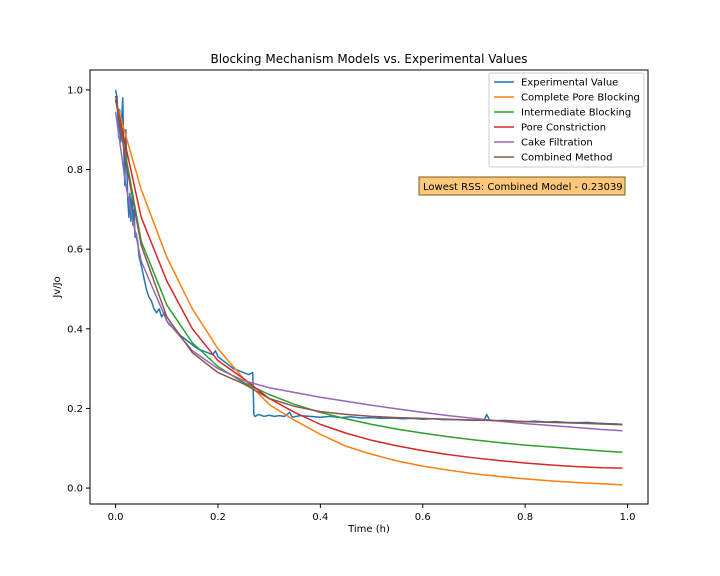  I want to click on x-tick-label: 0.4, so click(320, 517).